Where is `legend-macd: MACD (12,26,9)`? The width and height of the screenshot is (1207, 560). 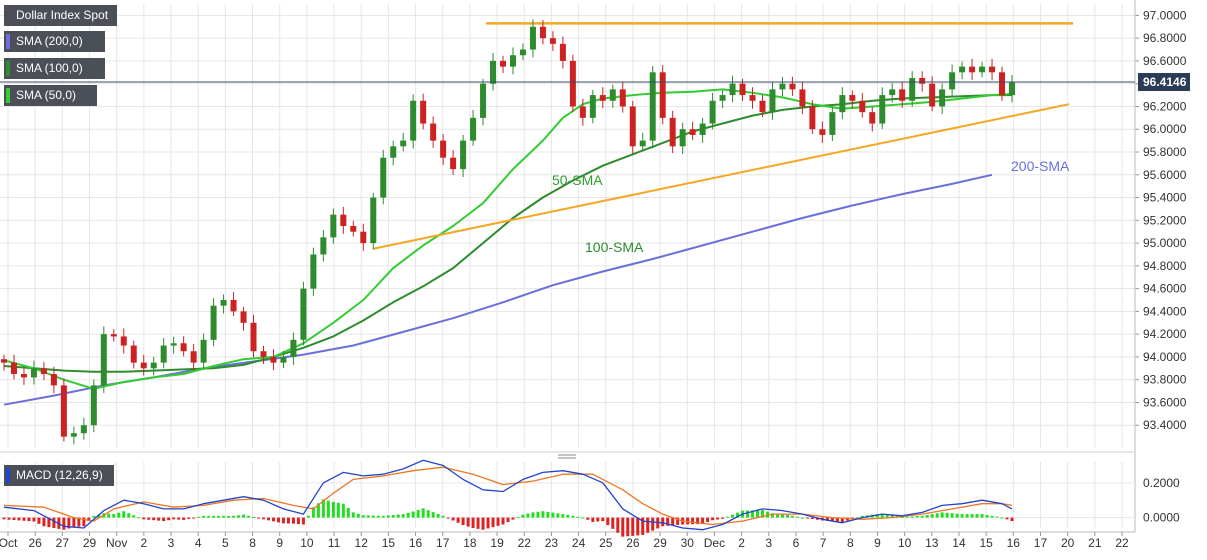
legend-macd: MACD (12,26,9) is located at coordinates (59, 475).